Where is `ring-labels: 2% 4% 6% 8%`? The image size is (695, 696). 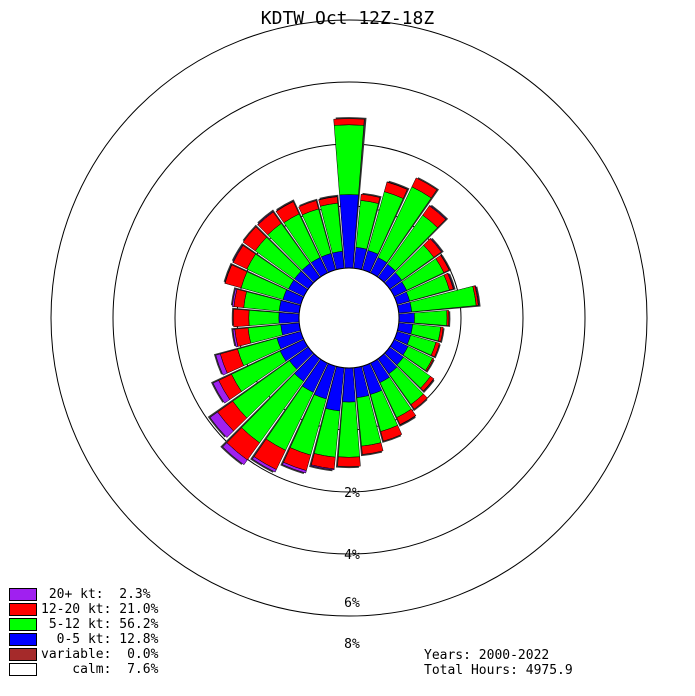 ring-labels: 2% 4% 6% 8% is located at coordinates (352, 569).